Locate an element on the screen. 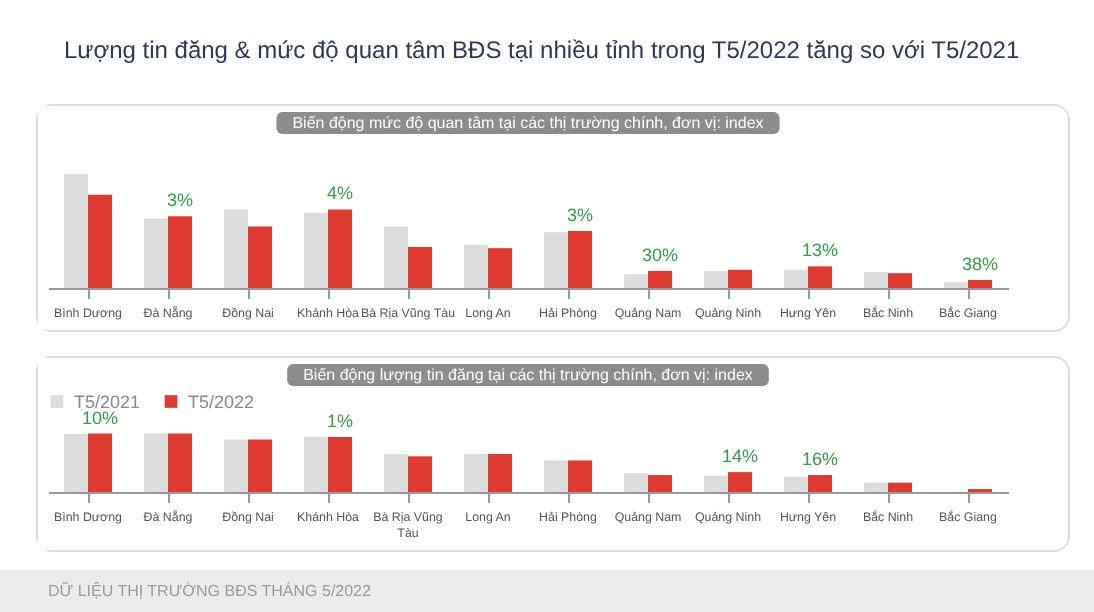  legend-label: T5/2022 is located at coordinates (221, 401).